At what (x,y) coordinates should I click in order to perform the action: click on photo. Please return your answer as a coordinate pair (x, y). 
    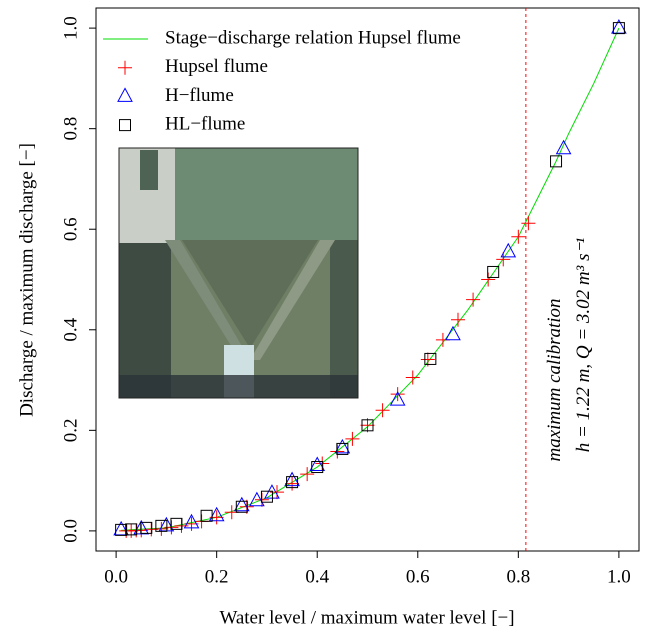
    Looking at the image, I should click on (238, 273).